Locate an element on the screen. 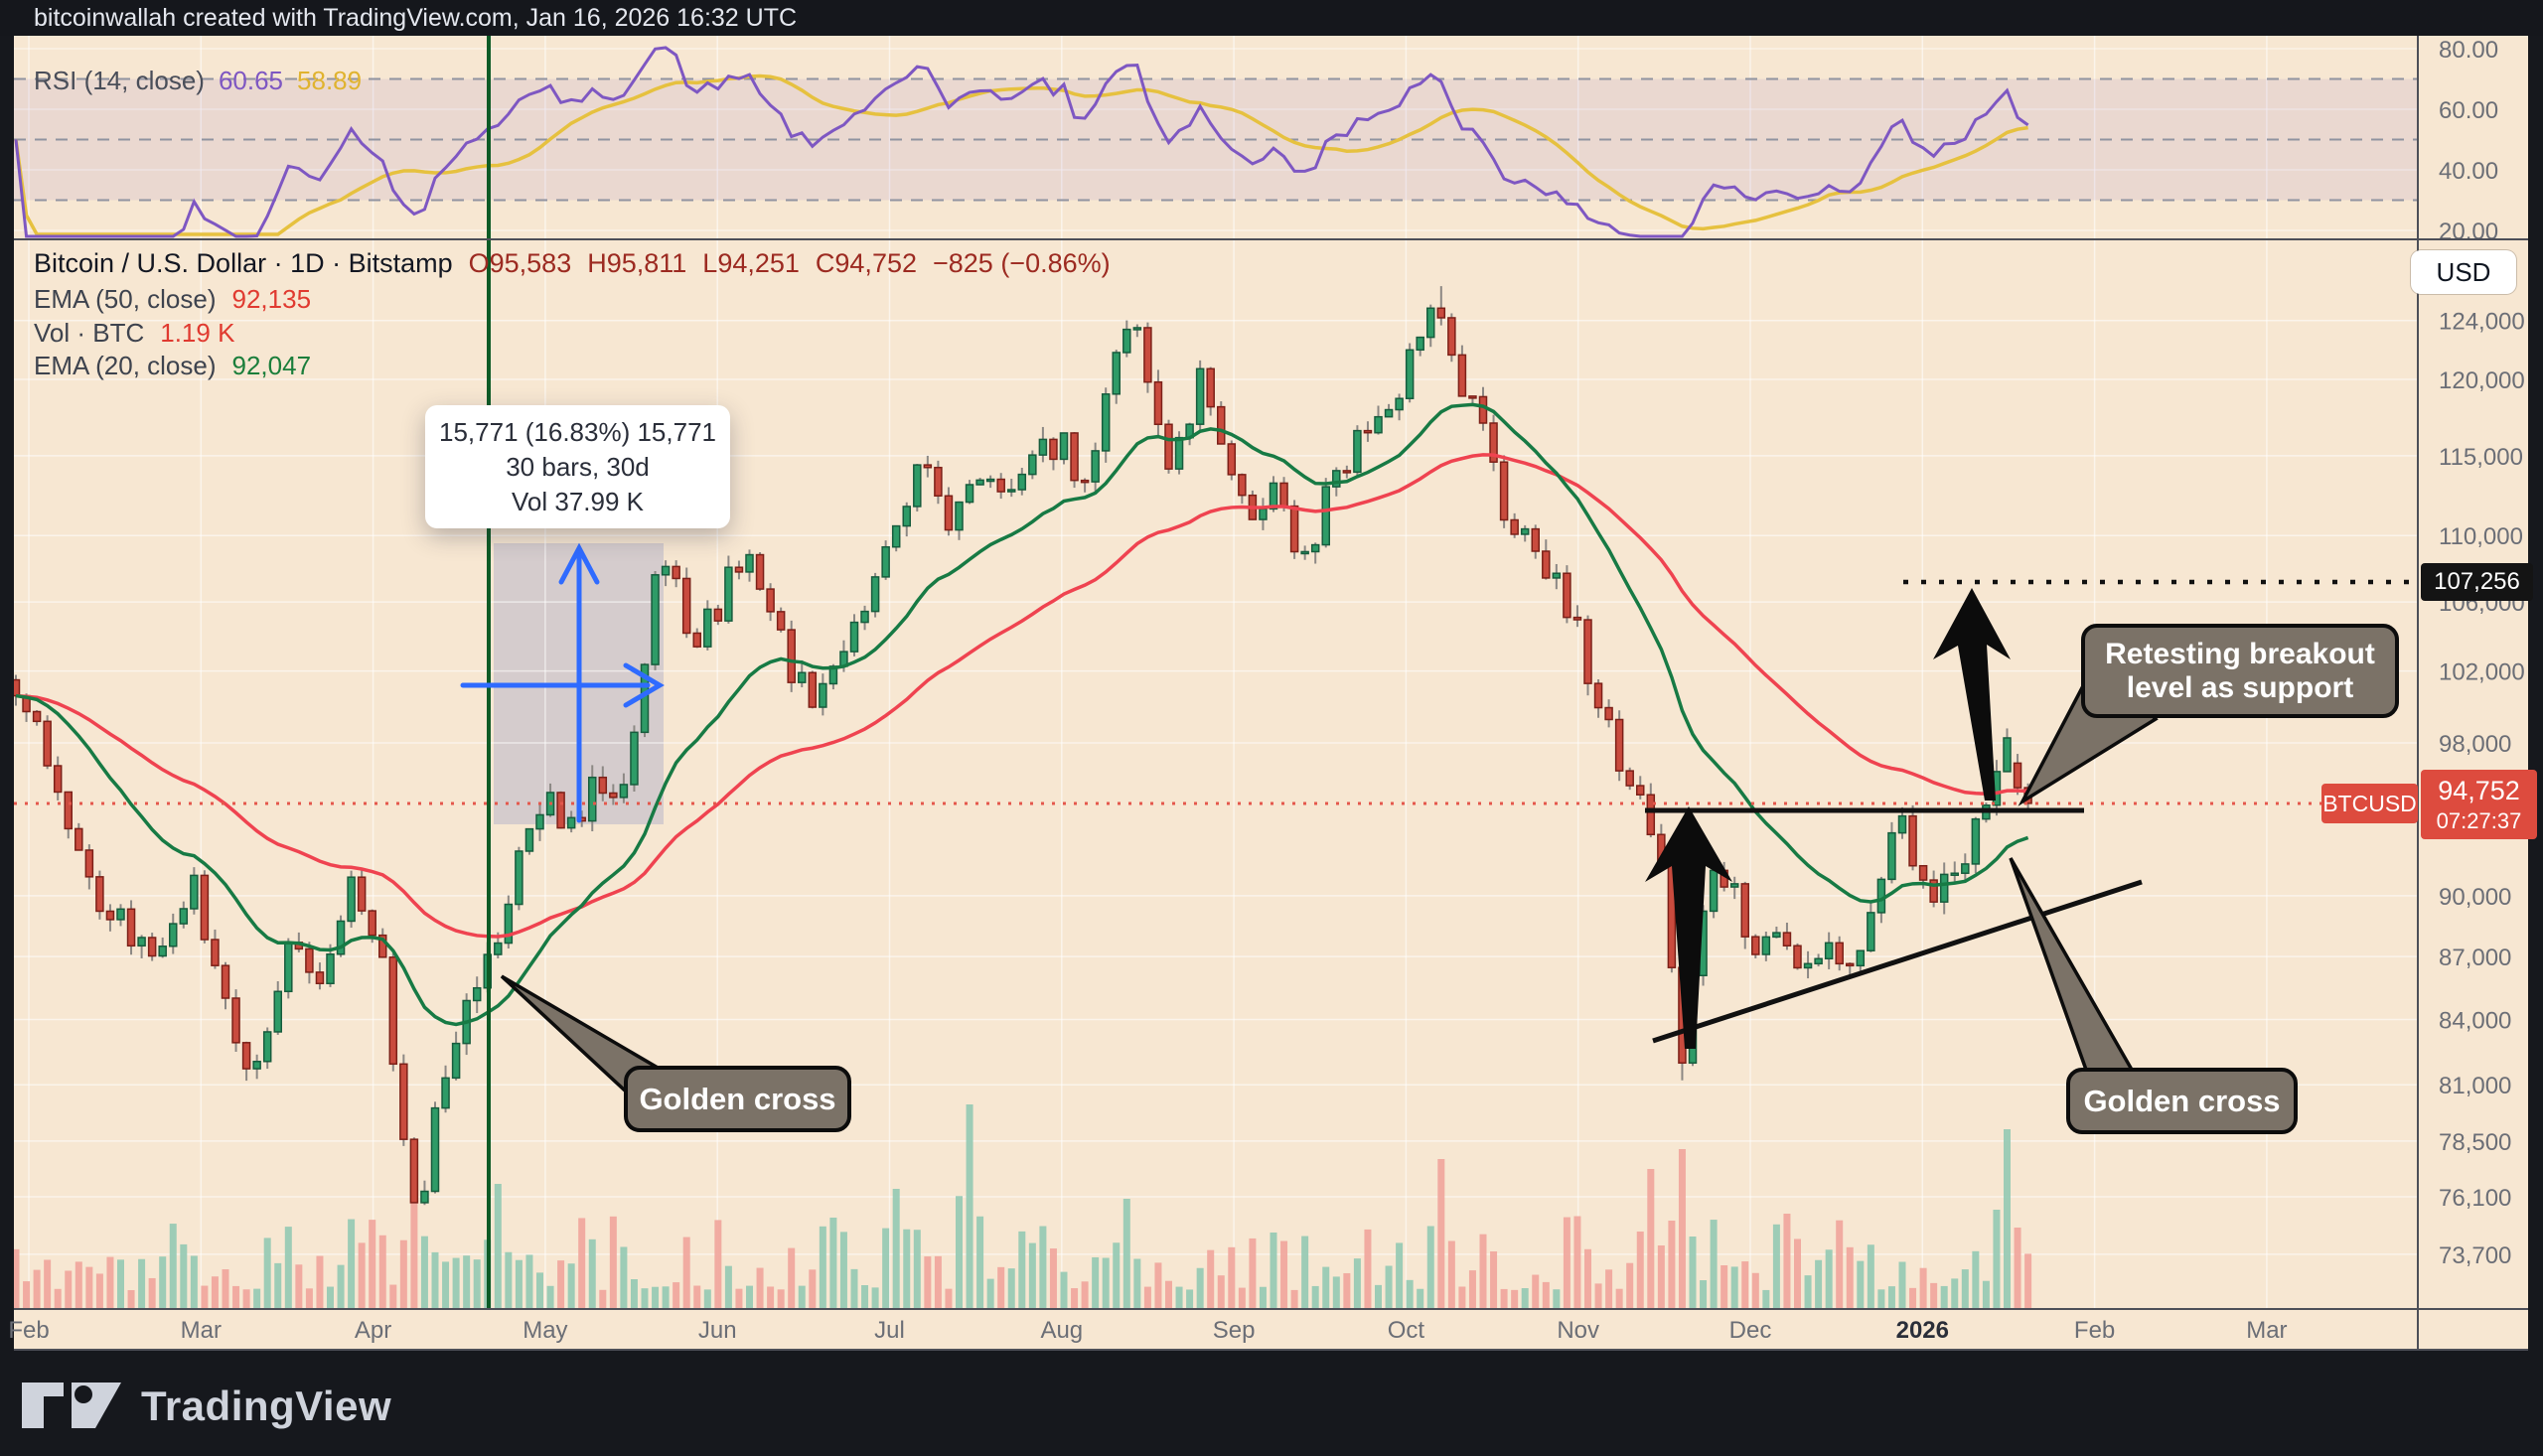  retest-text-line2: level as support is located at coordinates (2240, 687).